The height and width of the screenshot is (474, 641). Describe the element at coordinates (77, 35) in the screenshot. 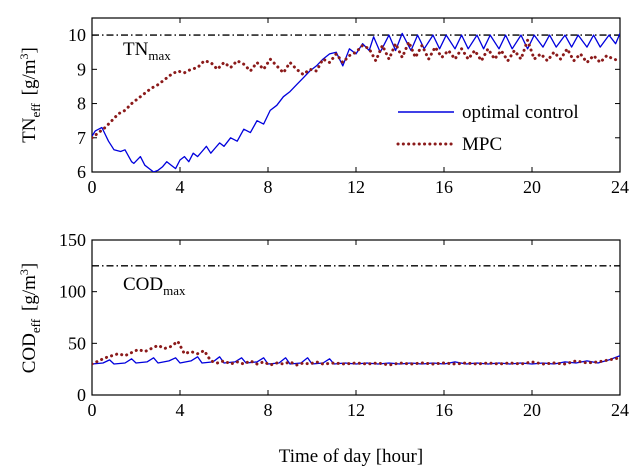

I see `tn-ytick-label: 10` at that location.